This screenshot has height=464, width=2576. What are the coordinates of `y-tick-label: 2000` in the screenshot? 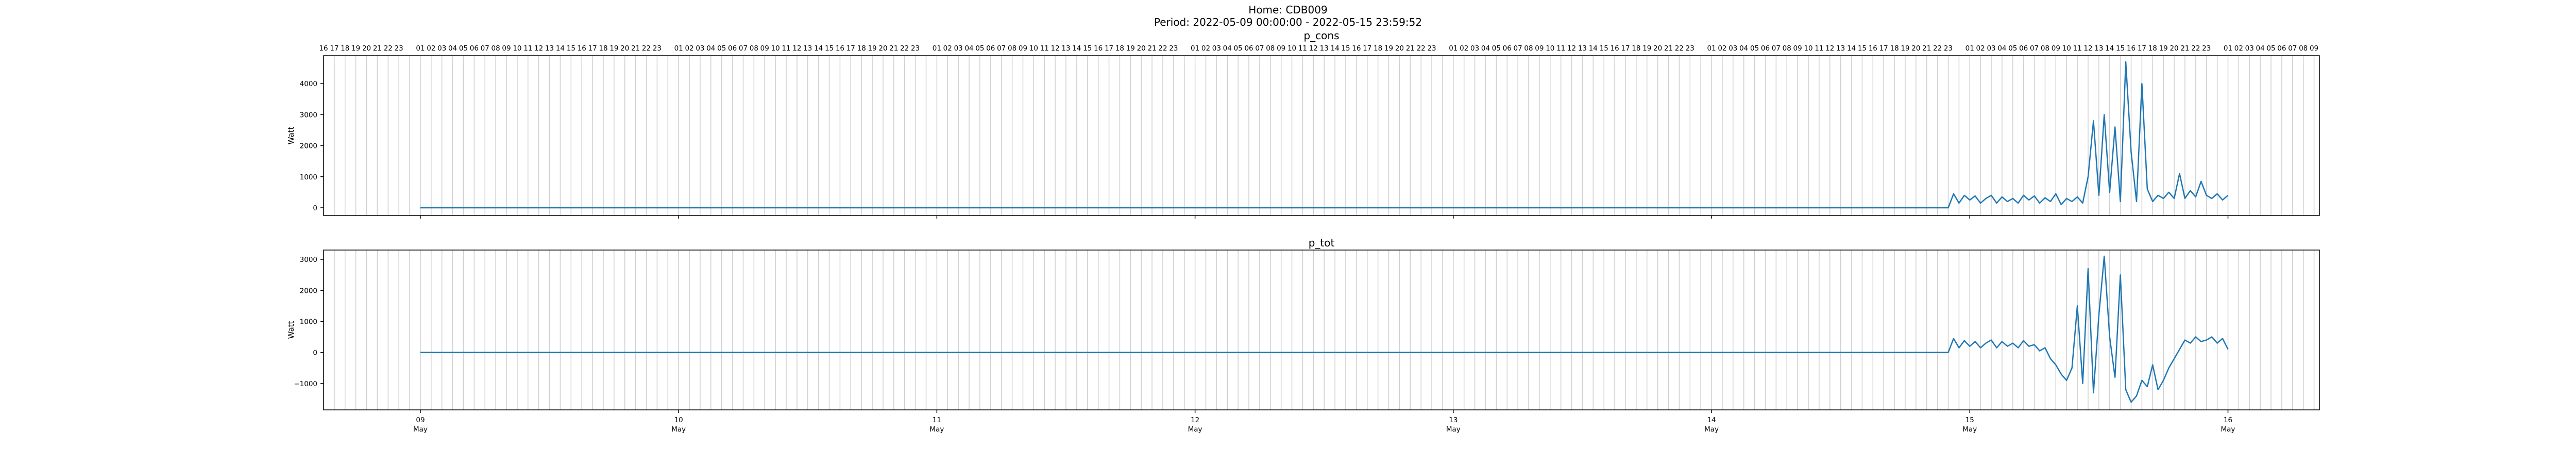 It's located at (308, 291).